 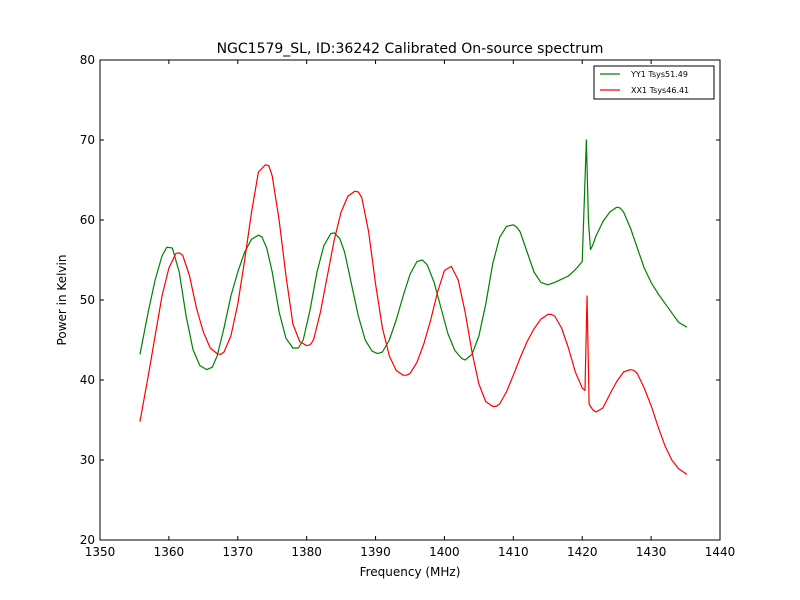 I want to click on legend: YY1 Tsys51.49 XX1 Tsys46.41, so click(x=654, y=82).